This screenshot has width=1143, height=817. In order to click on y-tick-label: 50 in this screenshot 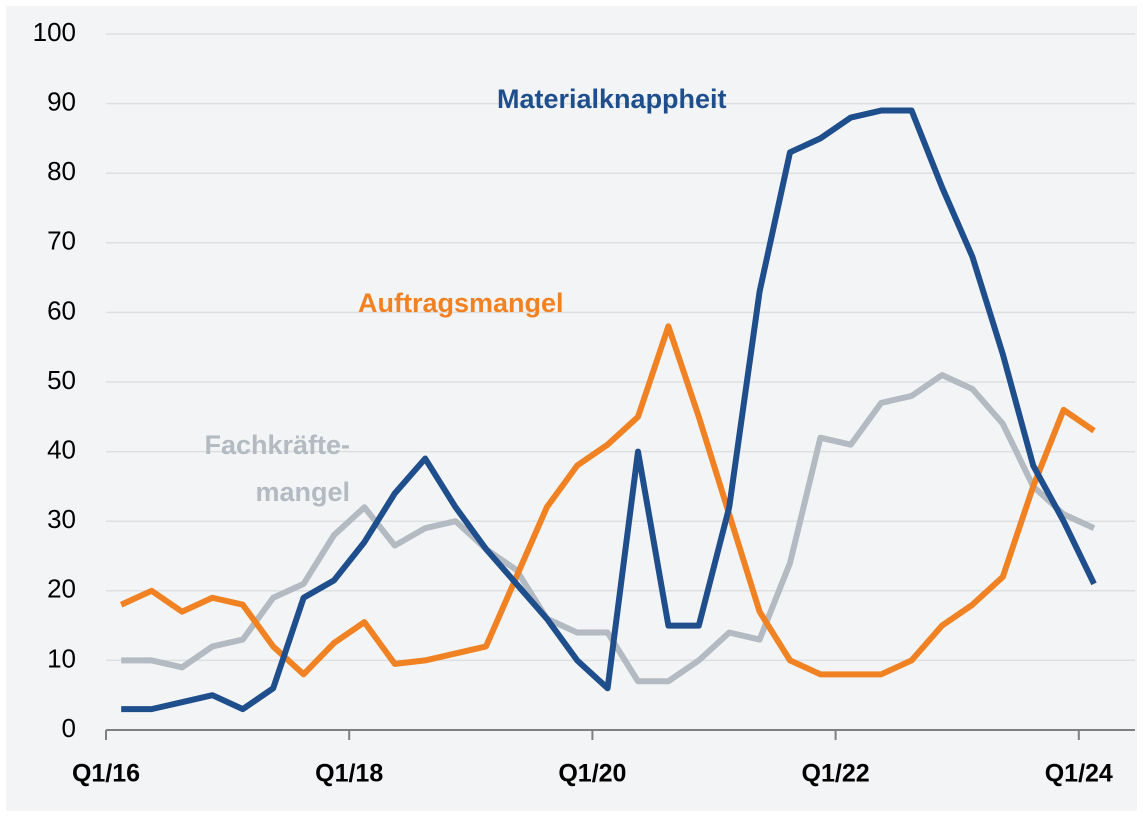, I will do `click(61, 380)`.